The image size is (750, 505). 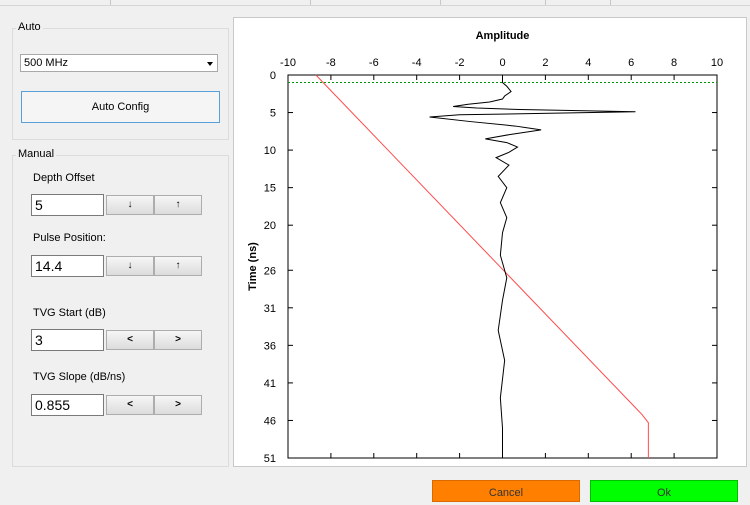 What do you see at coordinates (270, 346) in the screenshot?
I see `y-tick-label: 36` at bounding box center [270, 346].